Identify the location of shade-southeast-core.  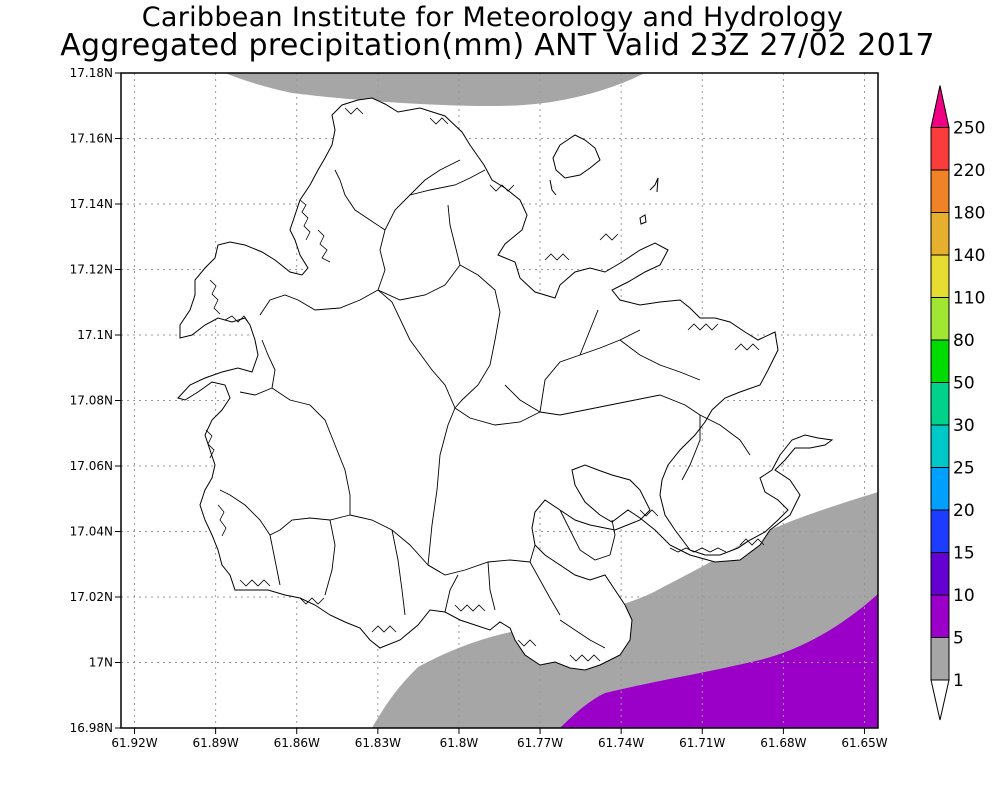
(719, 661).